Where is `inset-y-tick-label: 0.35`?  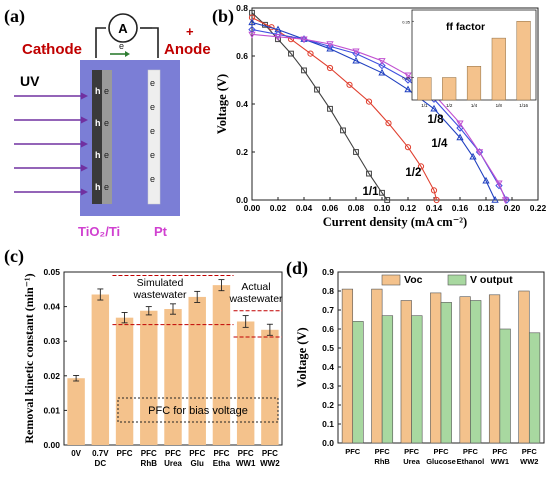 inset-y-tick-label: 0.35 is located at coordinates (406, 21).